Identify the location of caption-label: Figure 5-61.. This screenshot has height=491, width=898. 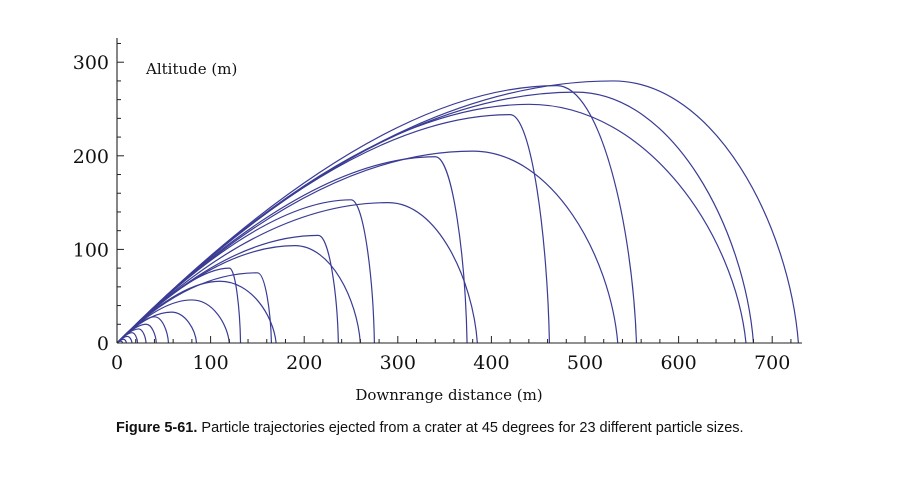
(157, 428).